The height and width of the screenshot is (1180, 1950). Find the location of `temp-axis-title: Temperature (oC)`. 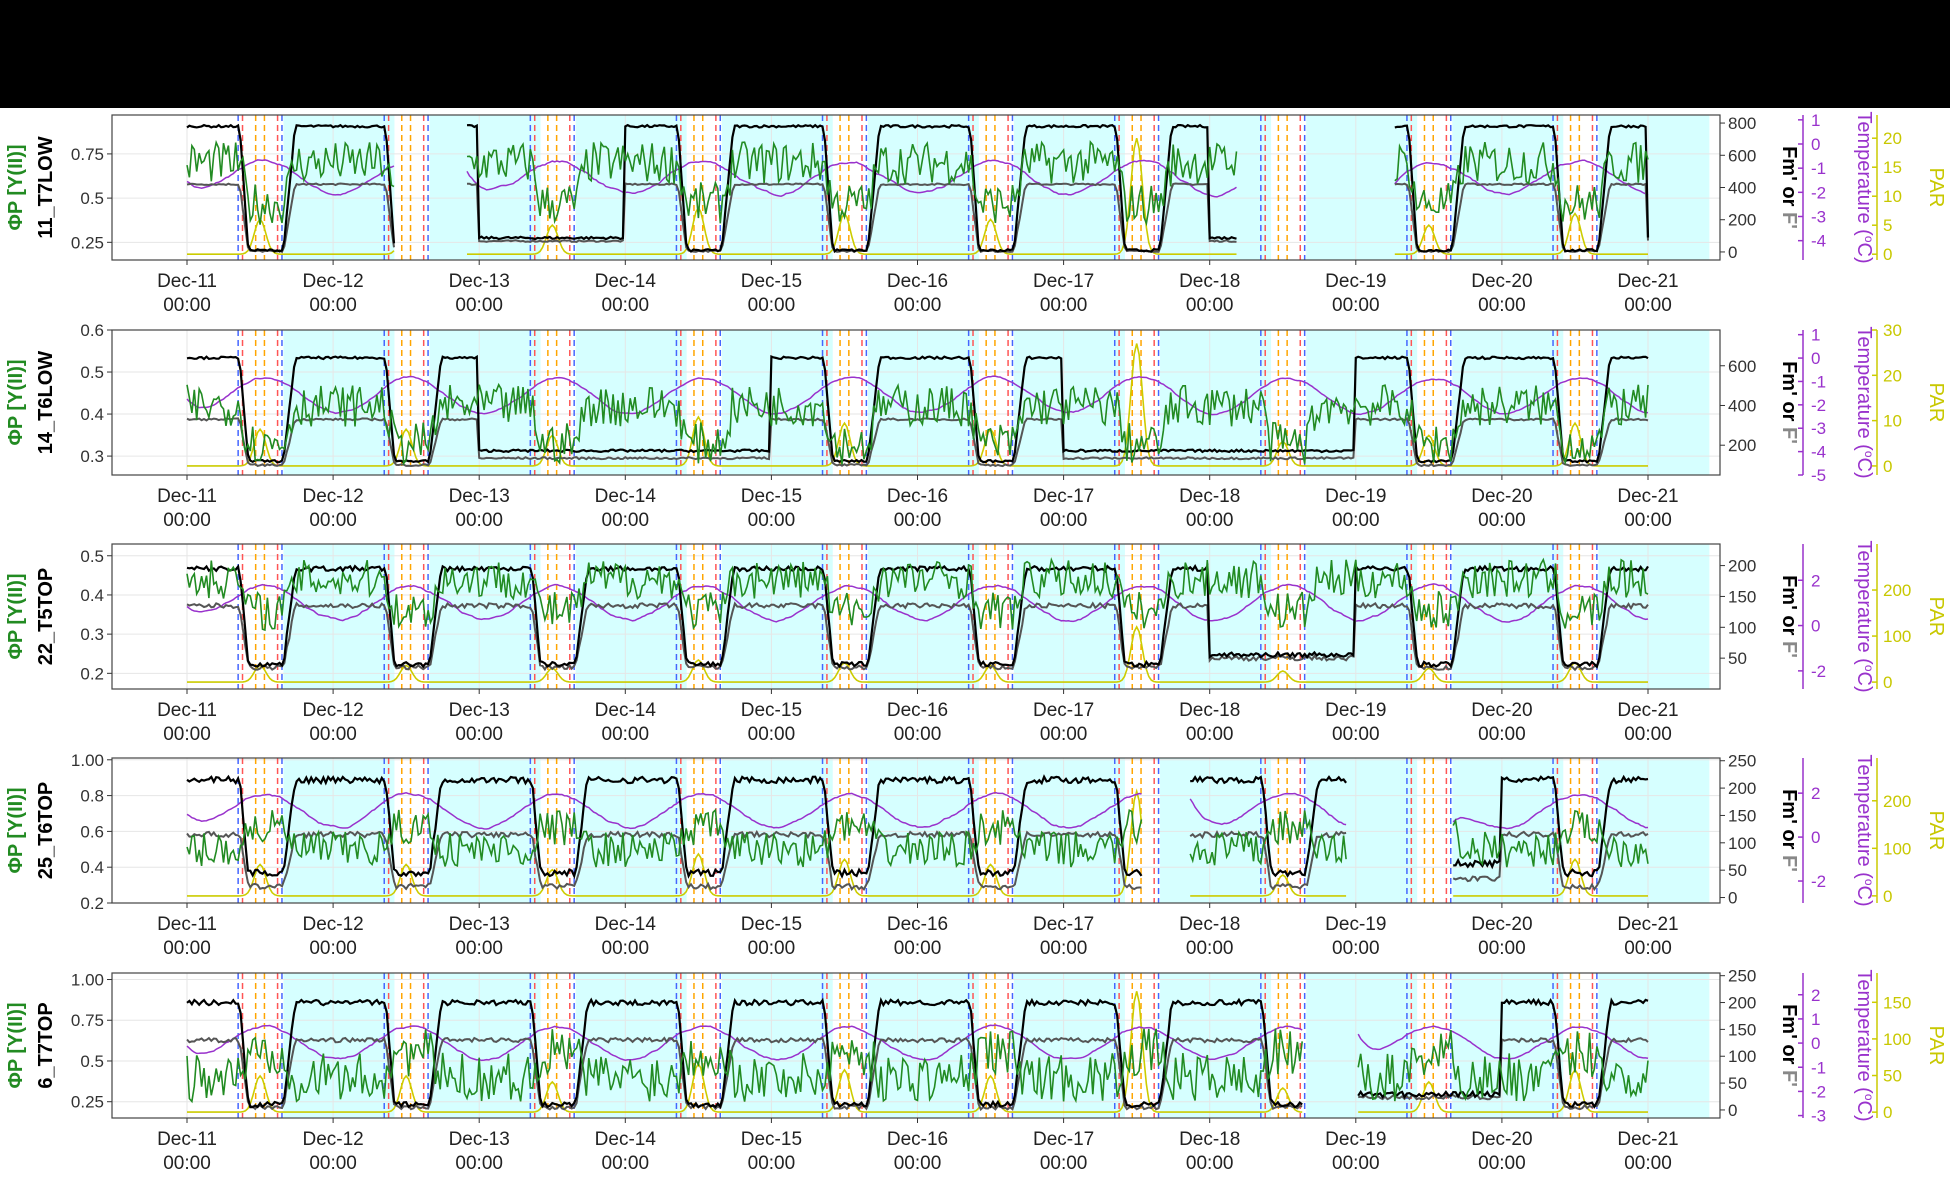

temp-axis-title: Temperature (oC) is located at coordinates (1864, 402).